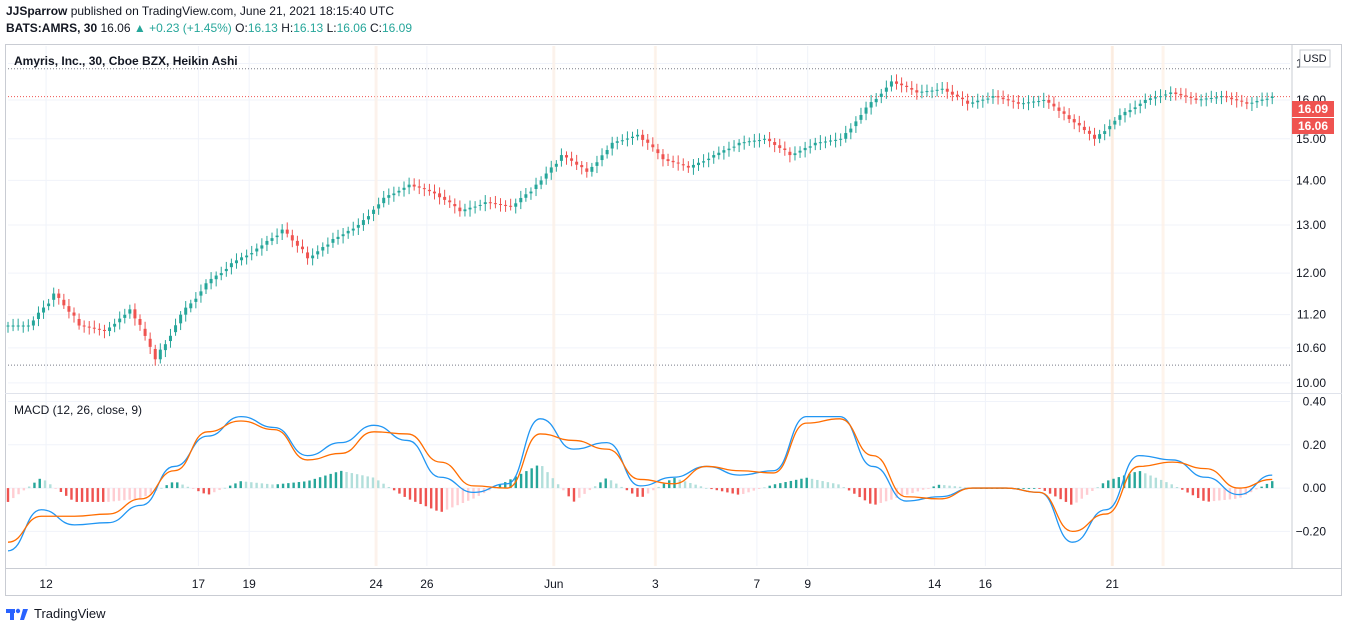 The height and width of the screenshot is (634, 1348). What do you see at coordinates (1315, 445) in the screenshot?
I see `macd-tick-label: 0.20` at bounding box center [1315, 445].